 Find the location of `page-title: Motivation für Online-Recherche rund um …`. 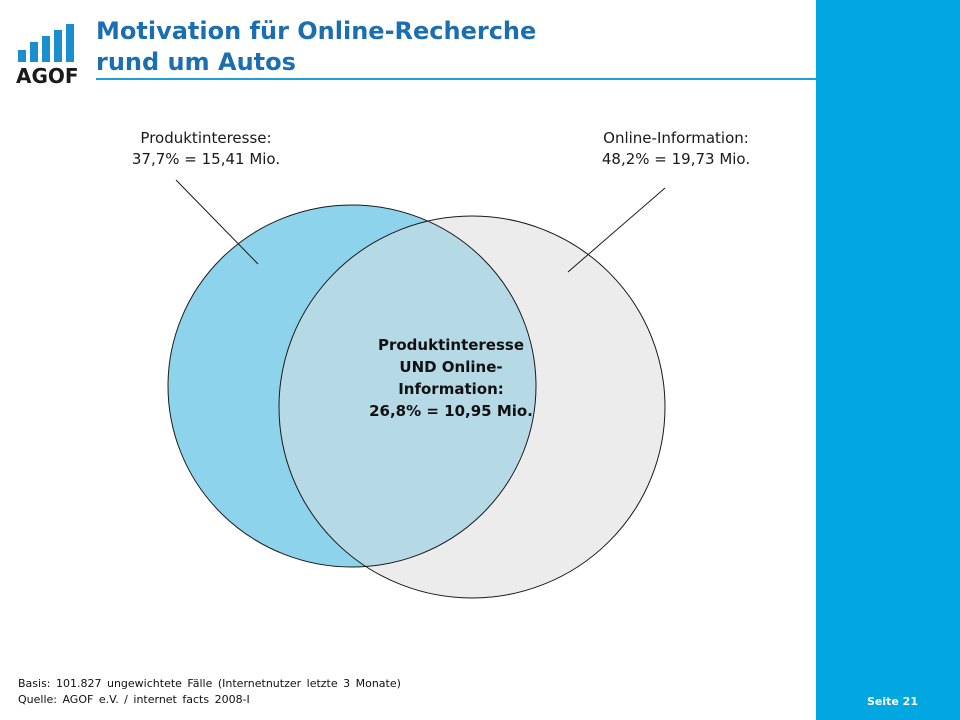

page-title: Motivation für Online-Recherche rund um … is located at coordinates (446, 47).